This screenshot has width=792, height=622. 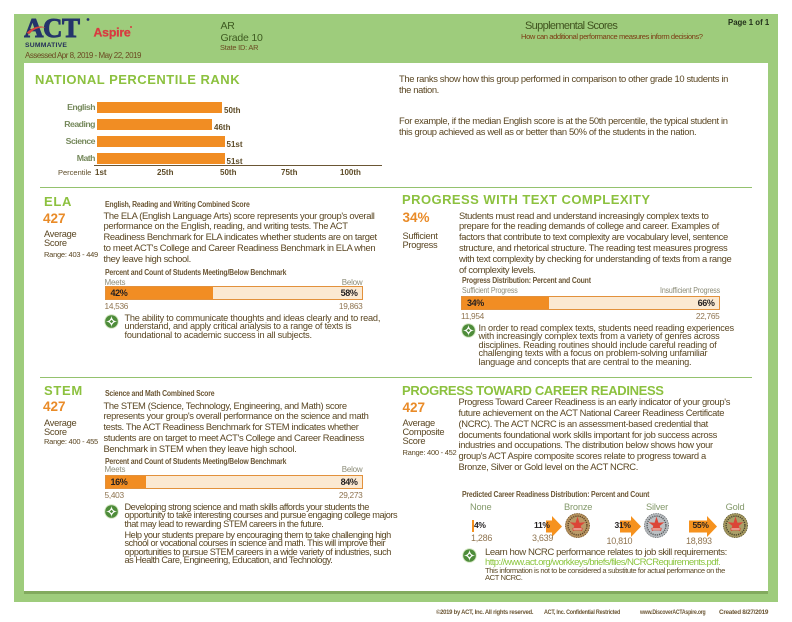 What do you see at coordinates (52, 27) in the screenshot?
I see `svg-text: ACT` at bounding box center [52, 27].